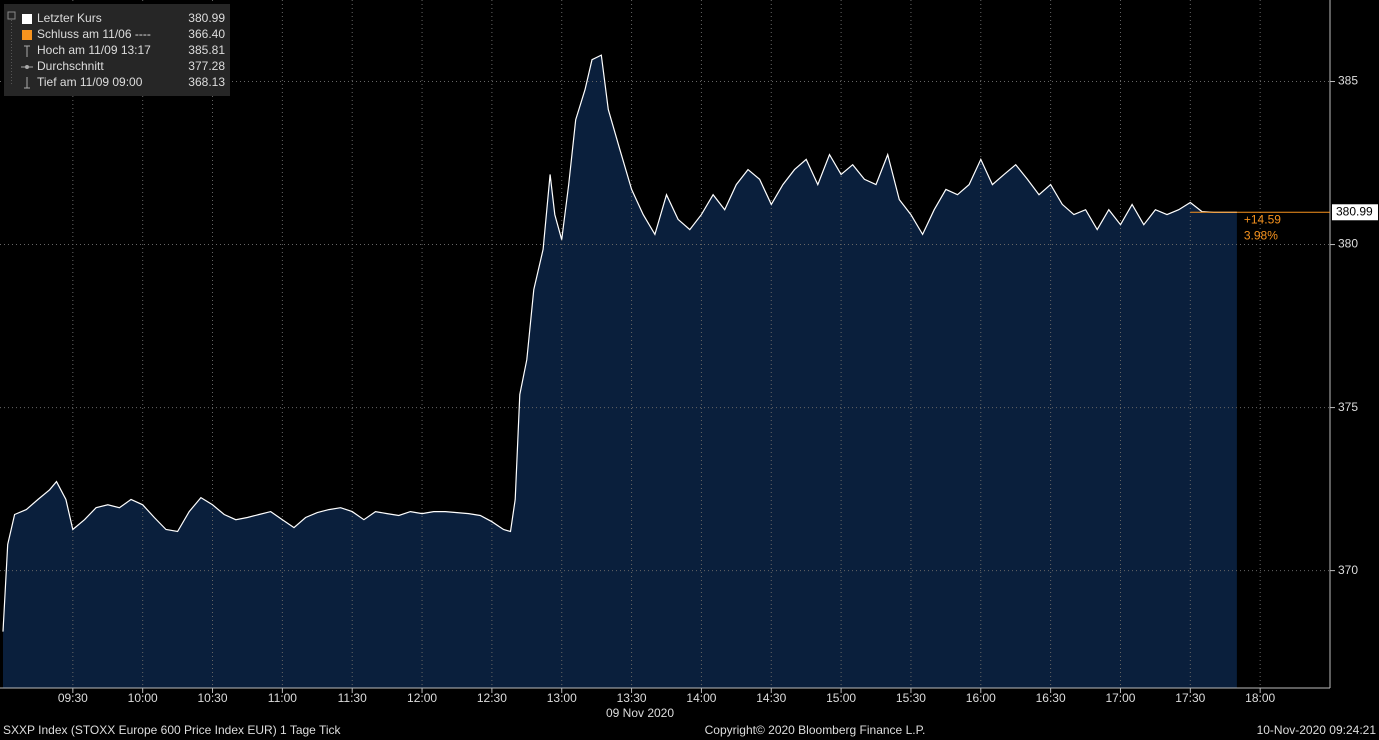  What do you see at coordinates (206, 50) in the screenshot?
I see `legend-value: 385.81` at bounding box center [206, 50].